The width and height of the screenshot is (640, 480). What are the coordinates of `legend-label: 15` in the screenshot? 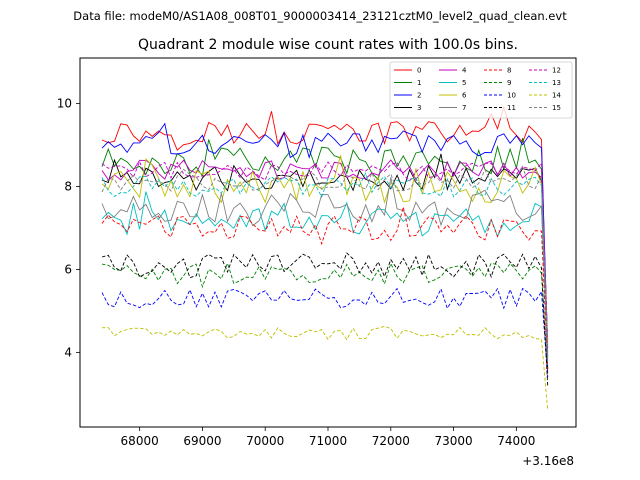 It's located at (556, 108).